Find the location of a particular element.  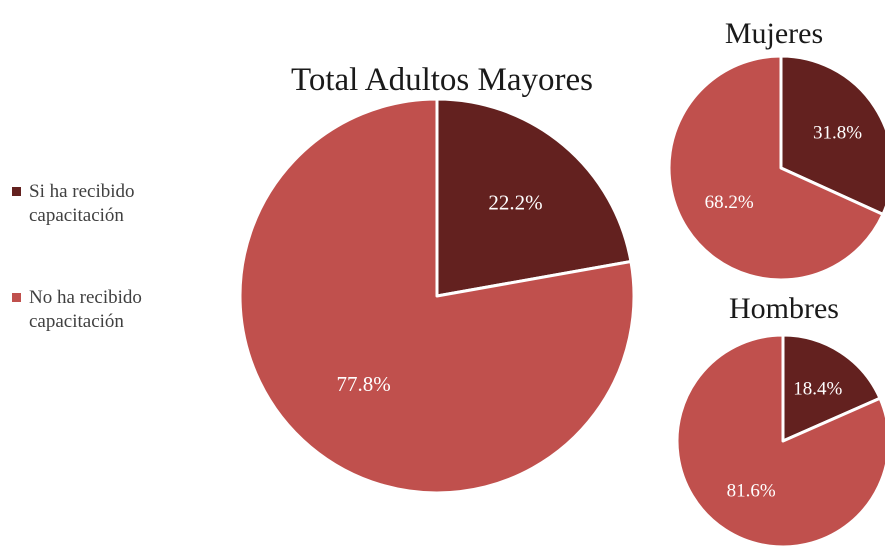

data-label-no: 68.2% is located at coordinates (729, 202).